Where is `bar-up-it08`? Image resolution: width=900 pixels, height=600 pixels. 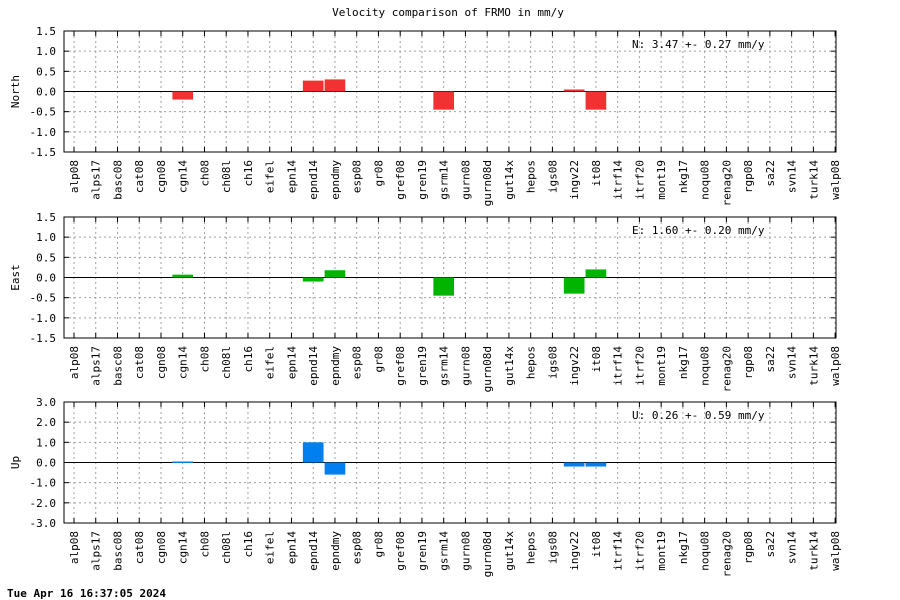
bar-up-it08 is located at coordinates (596, 464).